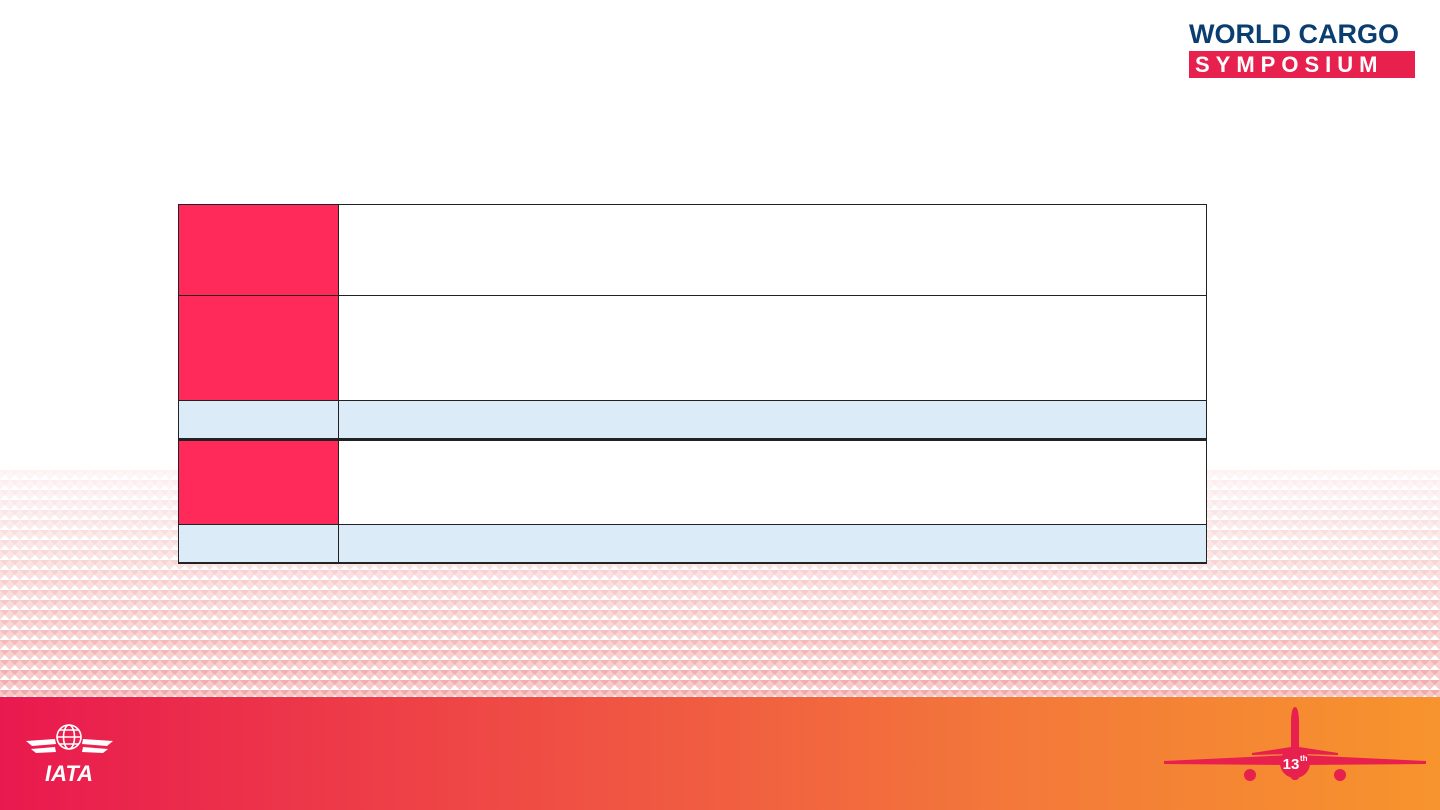 The height and width of the screenshot is (810, 1440). I want to click on iata-wordmark: IATA, so click(69, 773).